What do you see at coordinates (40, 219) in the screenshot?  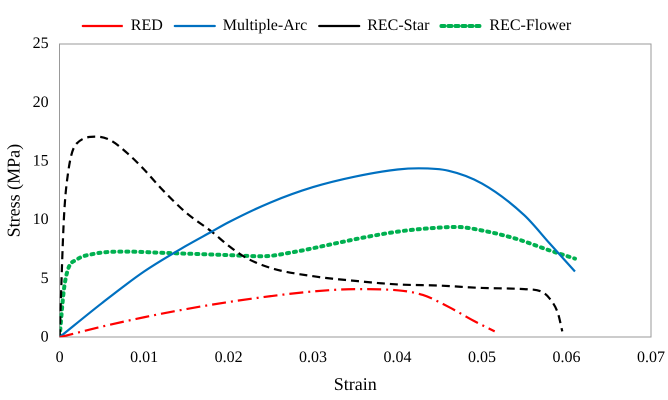 I see `y-tick-label: 10` at bounding box center [40, 219].